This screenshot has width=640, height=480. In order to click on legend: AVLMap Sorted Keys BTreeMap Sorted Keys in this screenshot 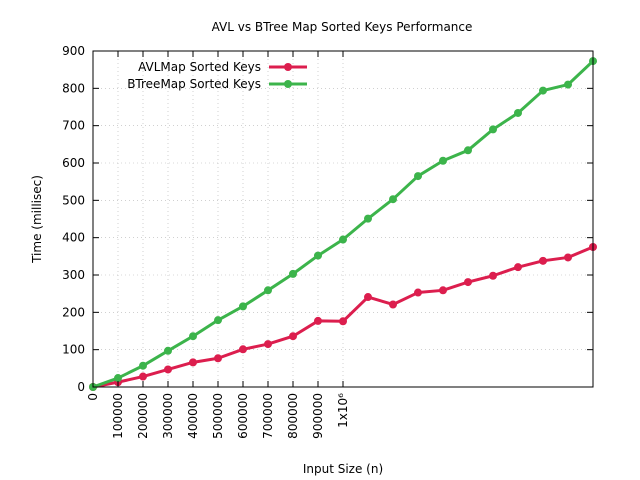, I will do `click(217, 75)`.